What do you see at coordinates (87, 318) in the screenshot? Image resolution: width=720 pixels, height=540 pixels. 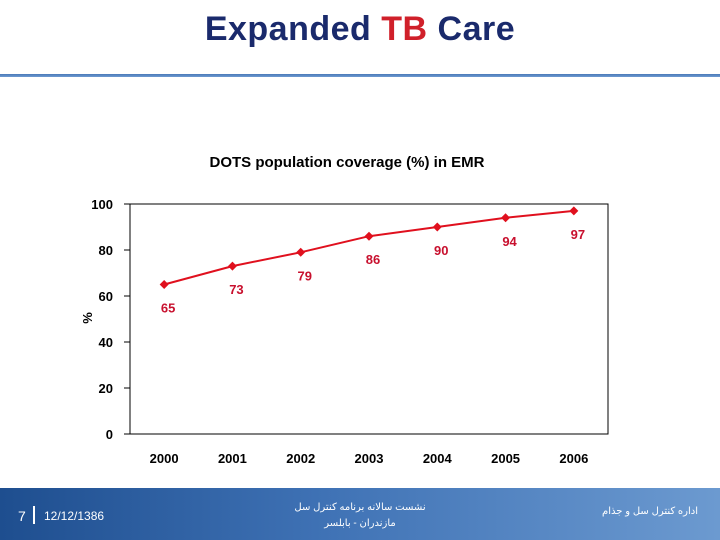 I see `y-axis-title: %` at bounding box center [87, 318].